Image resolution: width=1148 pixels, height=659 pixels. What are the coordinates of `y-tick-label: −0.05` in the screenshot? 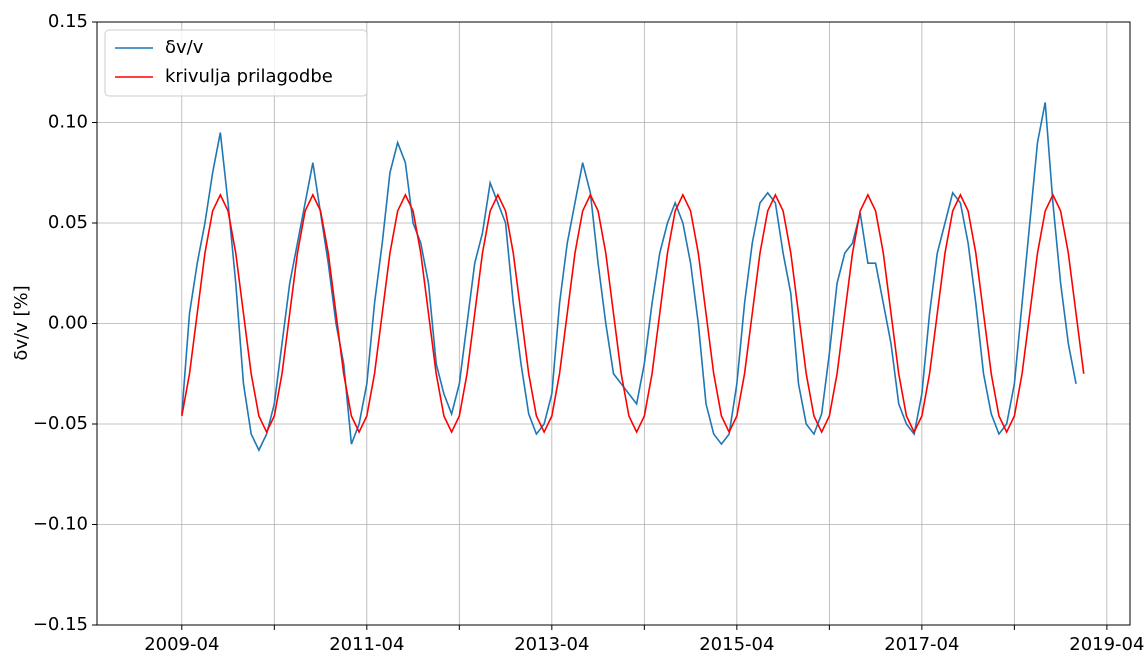 It's located at (60, 423).